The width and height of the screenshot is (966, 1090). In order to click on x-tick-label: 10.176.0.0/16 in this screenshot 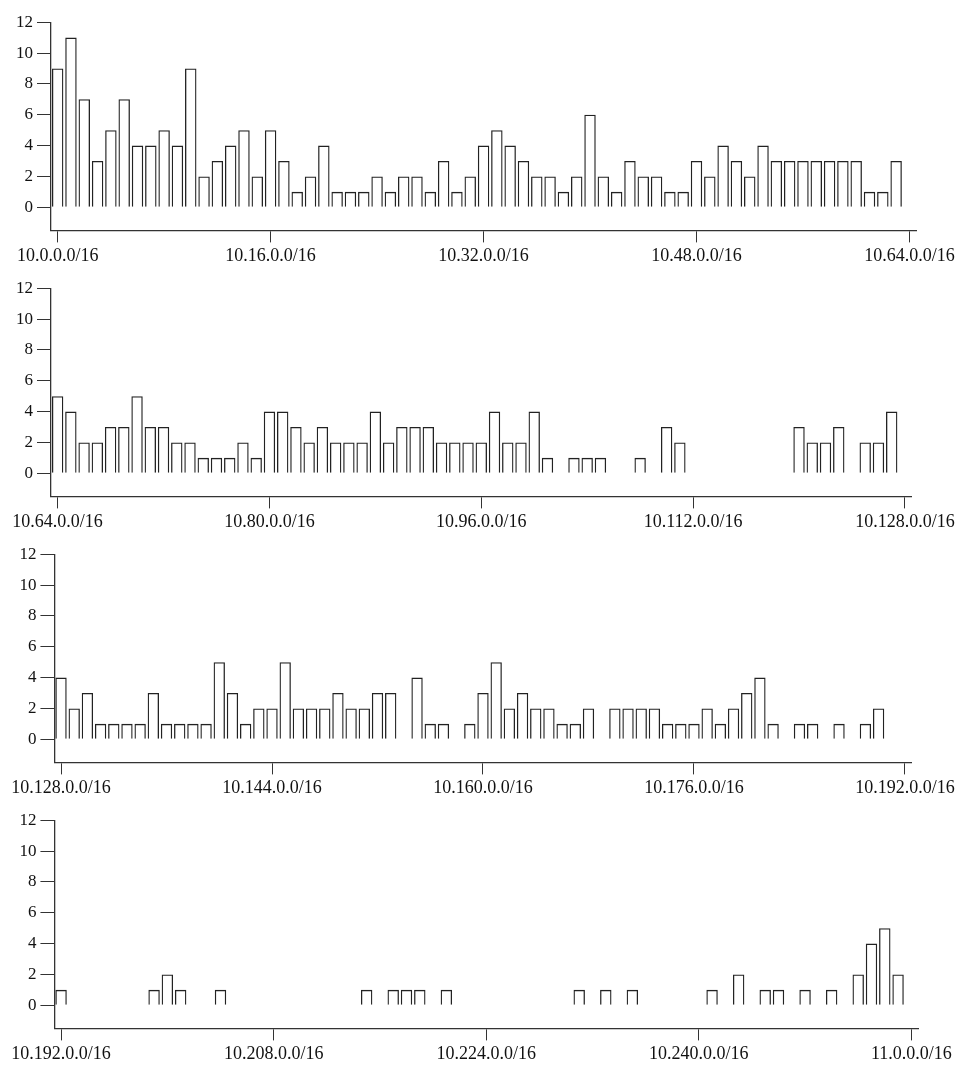, I will do `click(694, 786)`.